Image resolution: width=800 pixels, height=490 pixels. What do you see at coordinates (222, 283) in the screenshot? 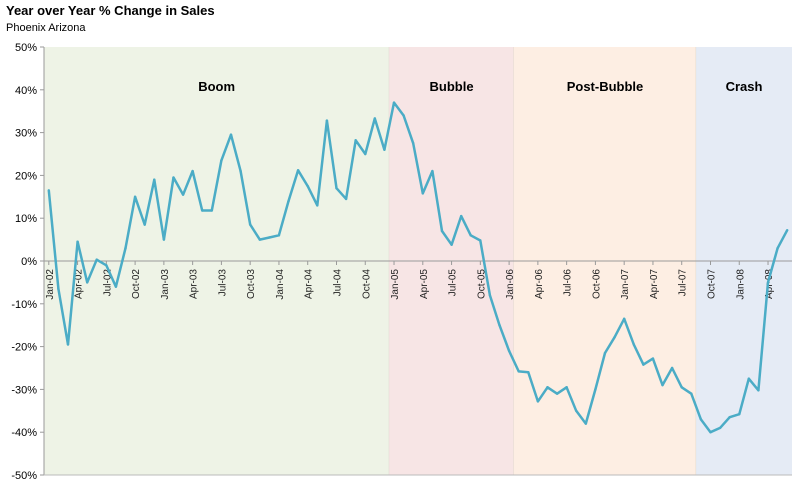
I see `x-tick-label: Jul-03` at bounding box center [222, 283].